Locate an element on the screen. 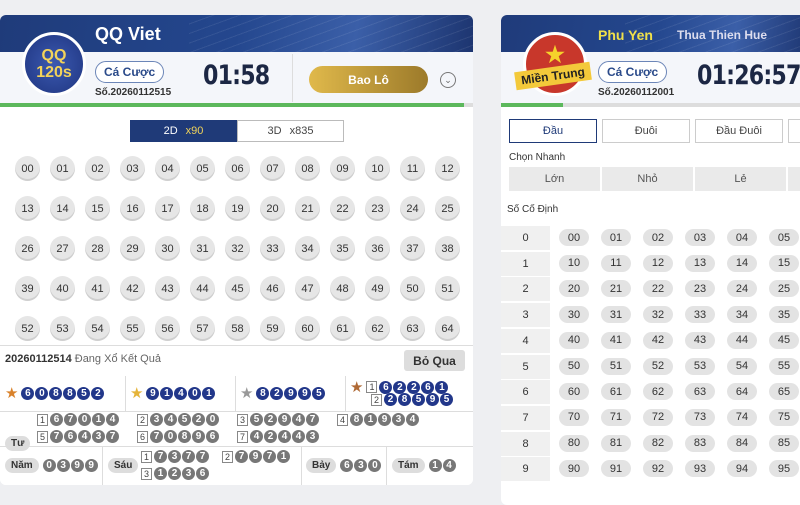 Image resolution: width=800 pixels, height=505 pixels. number-ball: 54 is located at coordinates (97, 328).